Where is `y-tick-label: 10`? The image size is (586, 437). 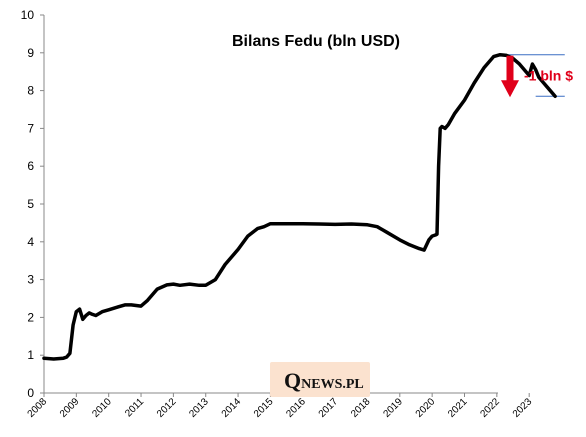 y-tick-label: 10 is located at coordinates (28, 15).